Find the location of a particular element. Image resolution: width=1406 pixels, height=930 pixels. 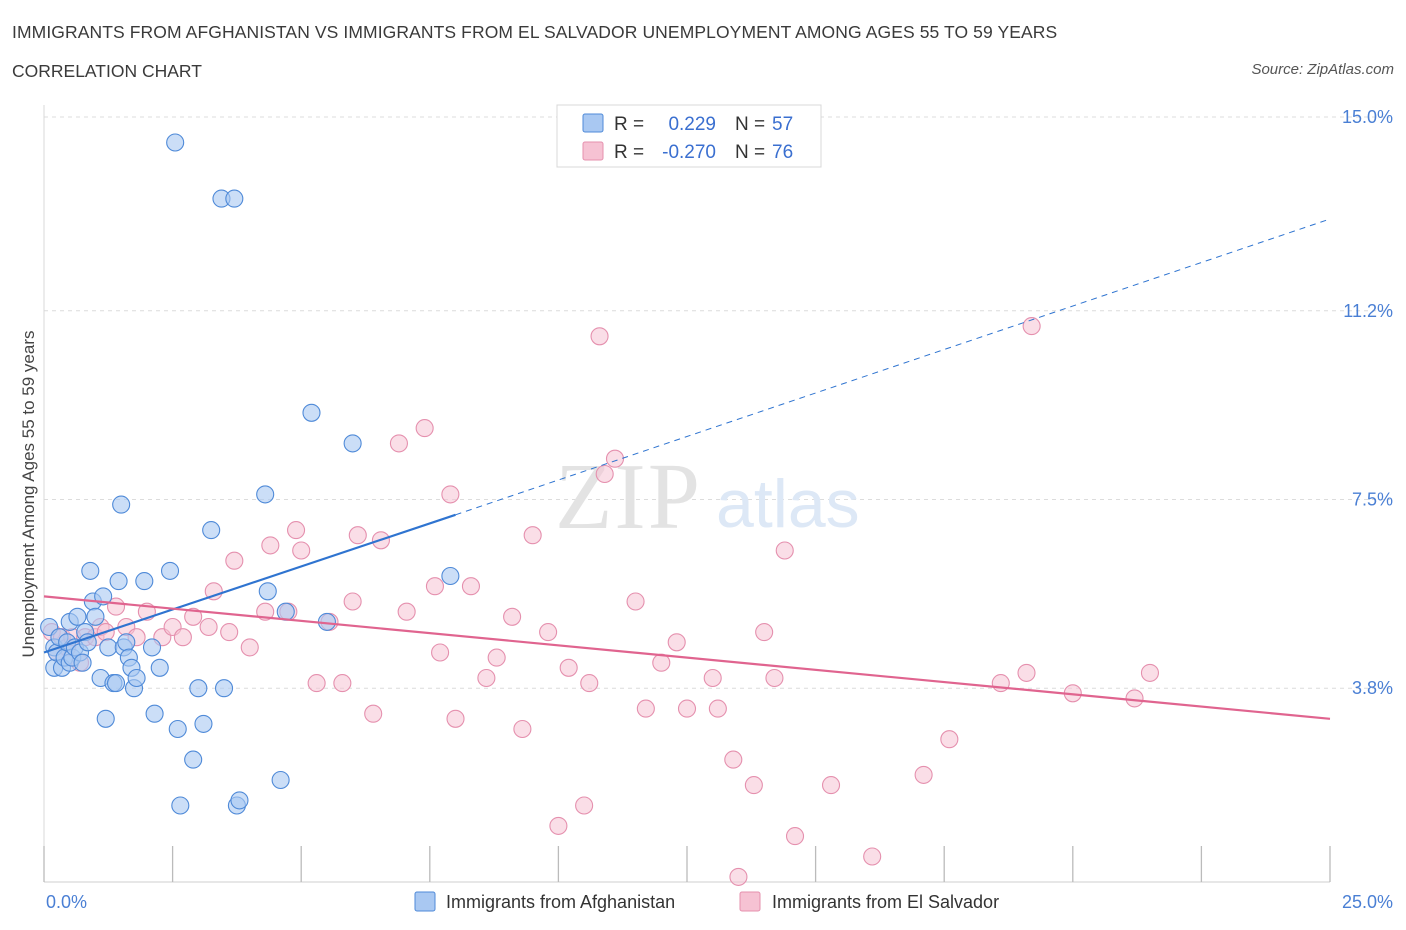

afghanistan-trend-line is located at coordinates (249, 583).